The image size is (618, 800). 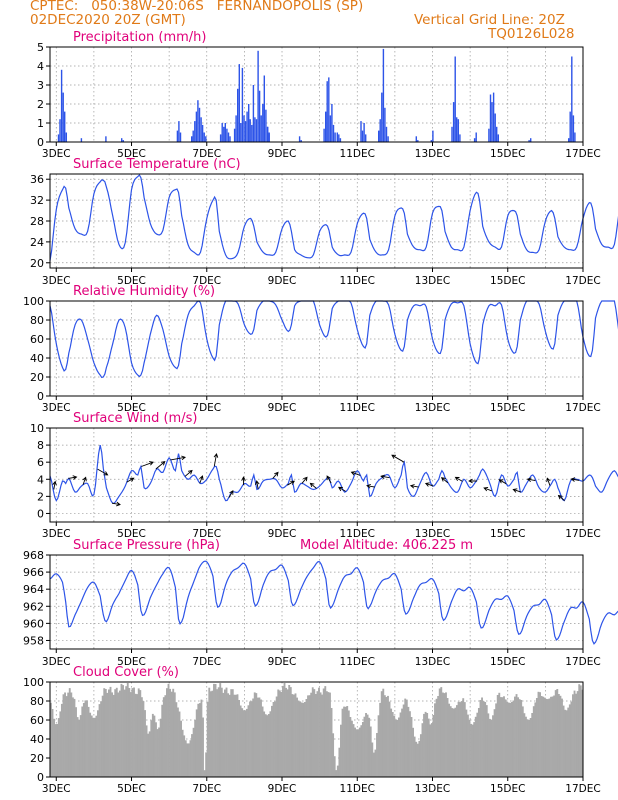 I want to click on y-tick-label: 10, so click(x=37, y=428).